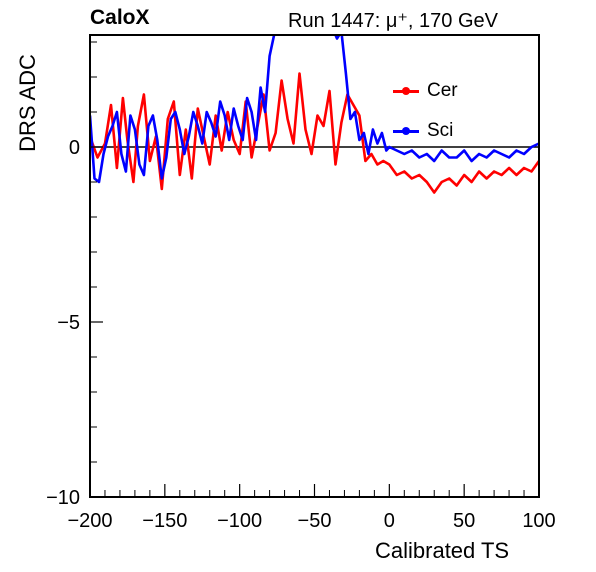 The image size is (596, 572). What do you see at coordinates (74, 148) in the screenshot?
I see `y-tick-label: 0` at bounding box center [74, 148].